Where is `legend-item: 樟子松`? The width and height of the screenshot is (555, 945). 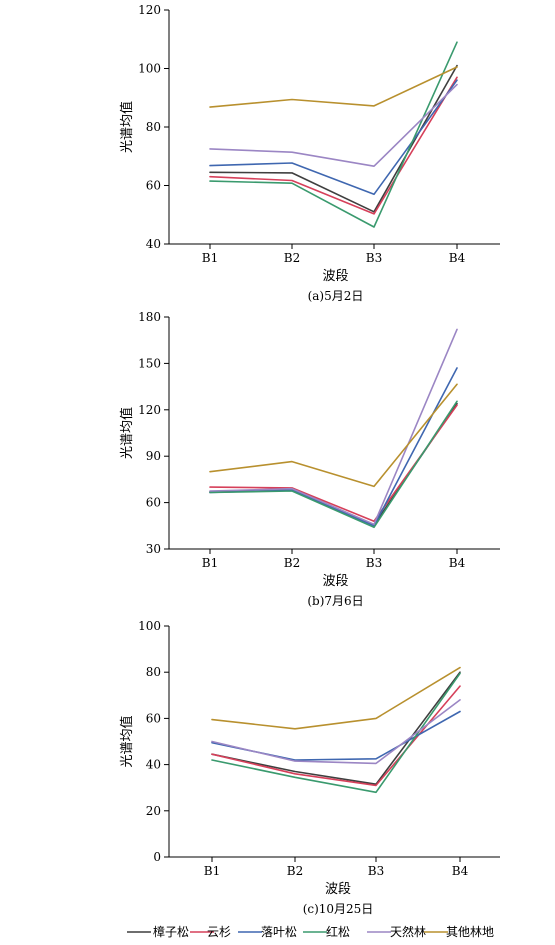
legend-item: 樟子松 is located at coordinates (158, 931).